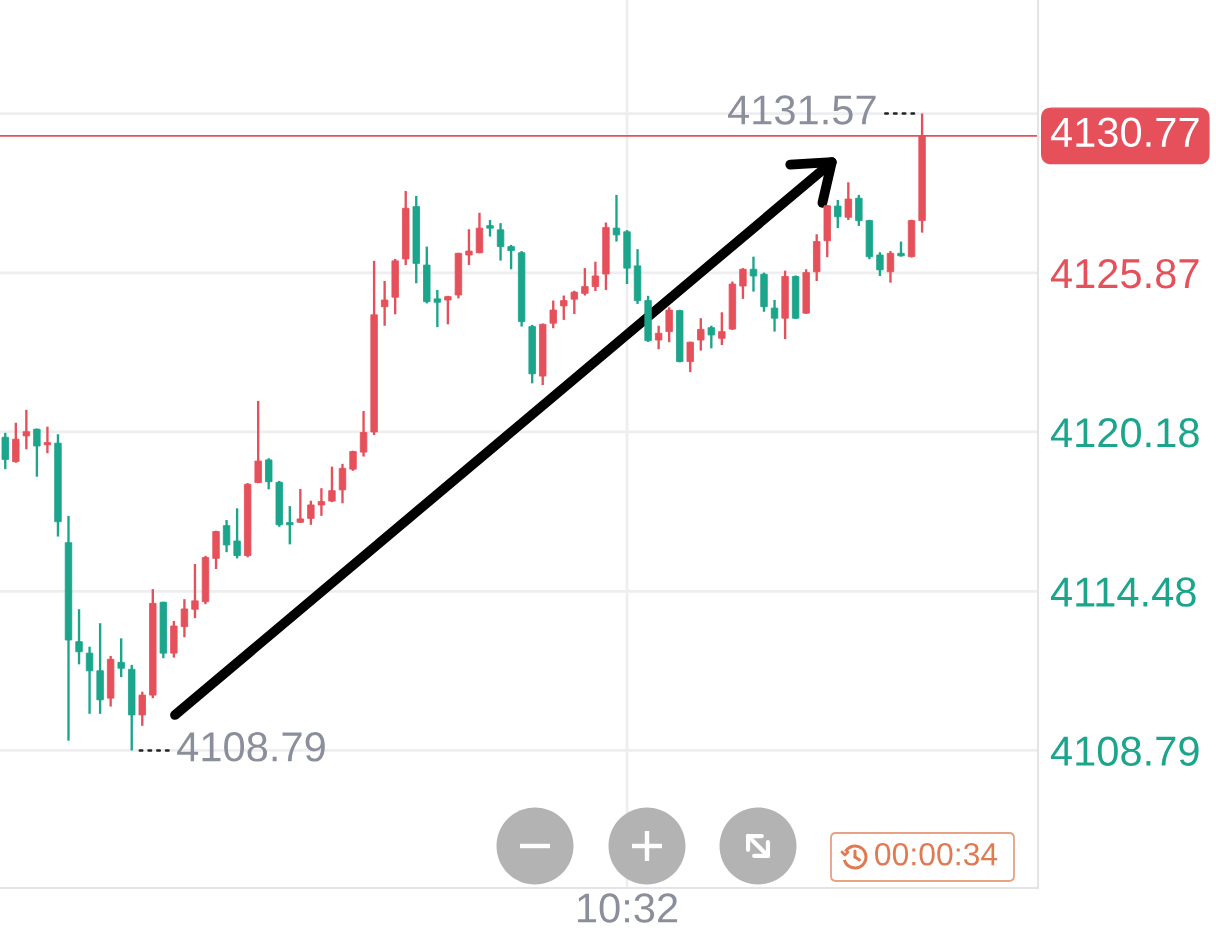 This screenshot has width=1216, height=949. What do you see at coordinates (801, 110) in the screenshot?
I see `annotation: 4131.57` at bounding box center [801, 110].